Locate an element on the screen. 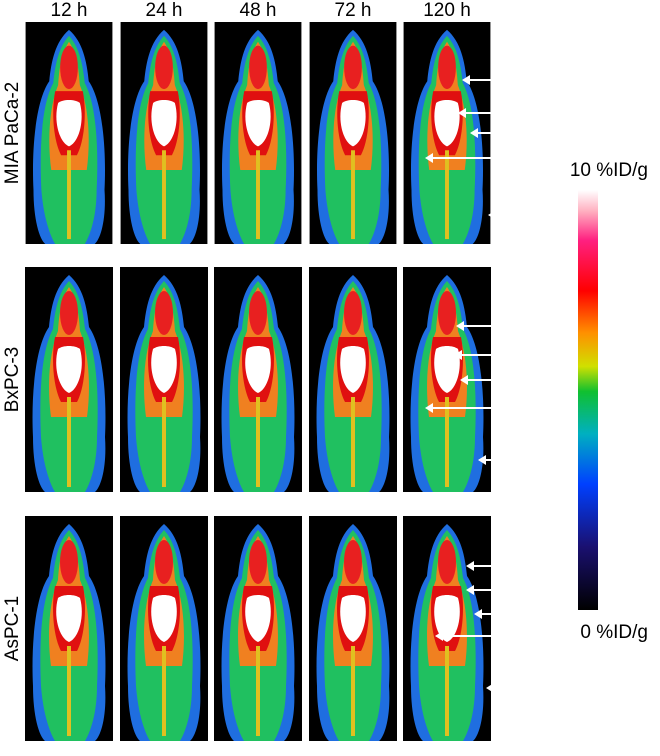  column-label: 24 h is located at coordinates (164, 10).